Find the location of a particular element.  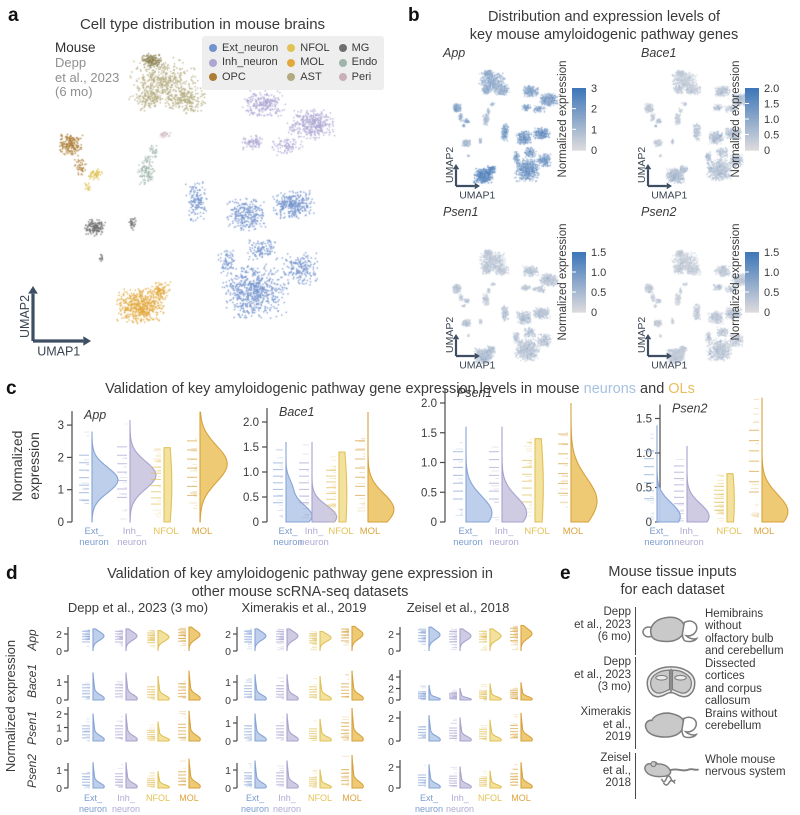

legend-label: MG is located at coordinates (360, 47).